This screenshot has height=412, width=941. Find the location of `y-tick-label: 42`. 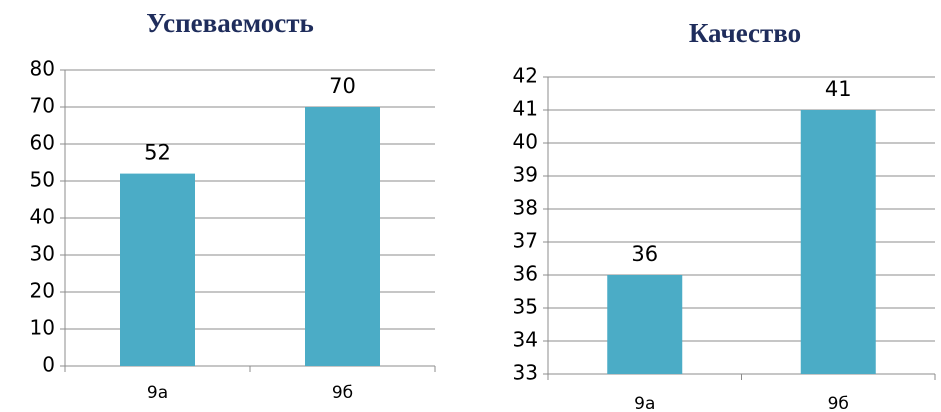

y-tick-label: 42 is located at coordinates (525, 76).